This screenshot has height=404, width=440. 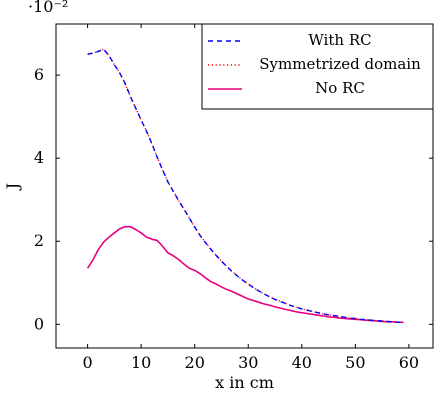 I want to click on y-tick-label: 2, so click(x=39, y=240).